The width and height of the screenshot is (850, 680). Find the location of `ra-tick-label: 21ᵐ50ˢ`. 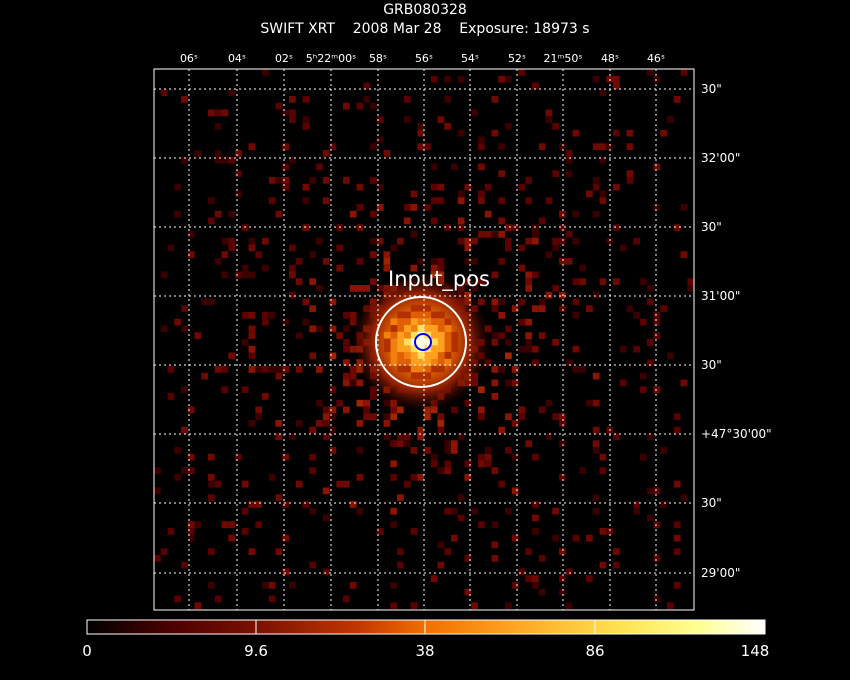

ra-tick-label: 21ᵐ50ˢ is located at coordinates (563, 58).